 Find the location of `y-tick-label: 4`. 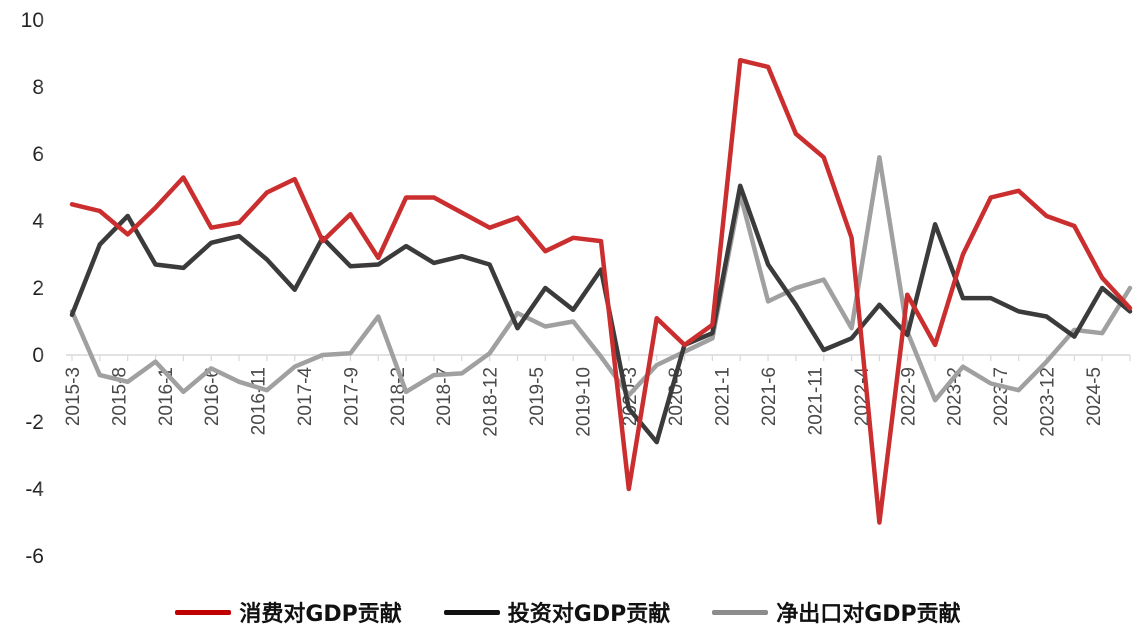

y-tick-label: 4 is located at coordinates (38, 221).